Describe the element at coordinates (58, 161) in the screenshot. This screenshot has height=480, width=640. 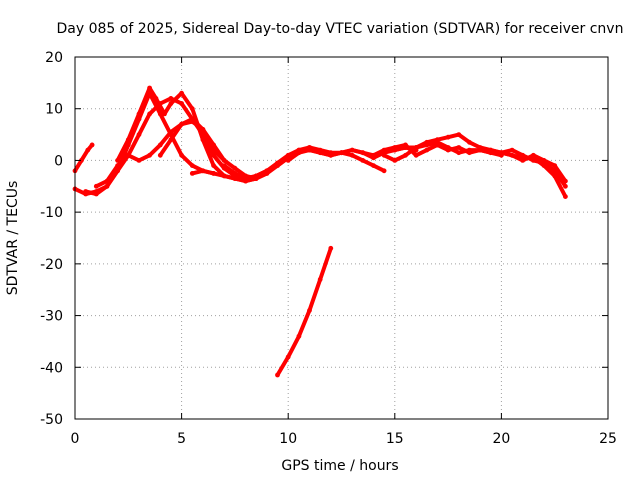
I see `y-tick-label: 0` at that location.